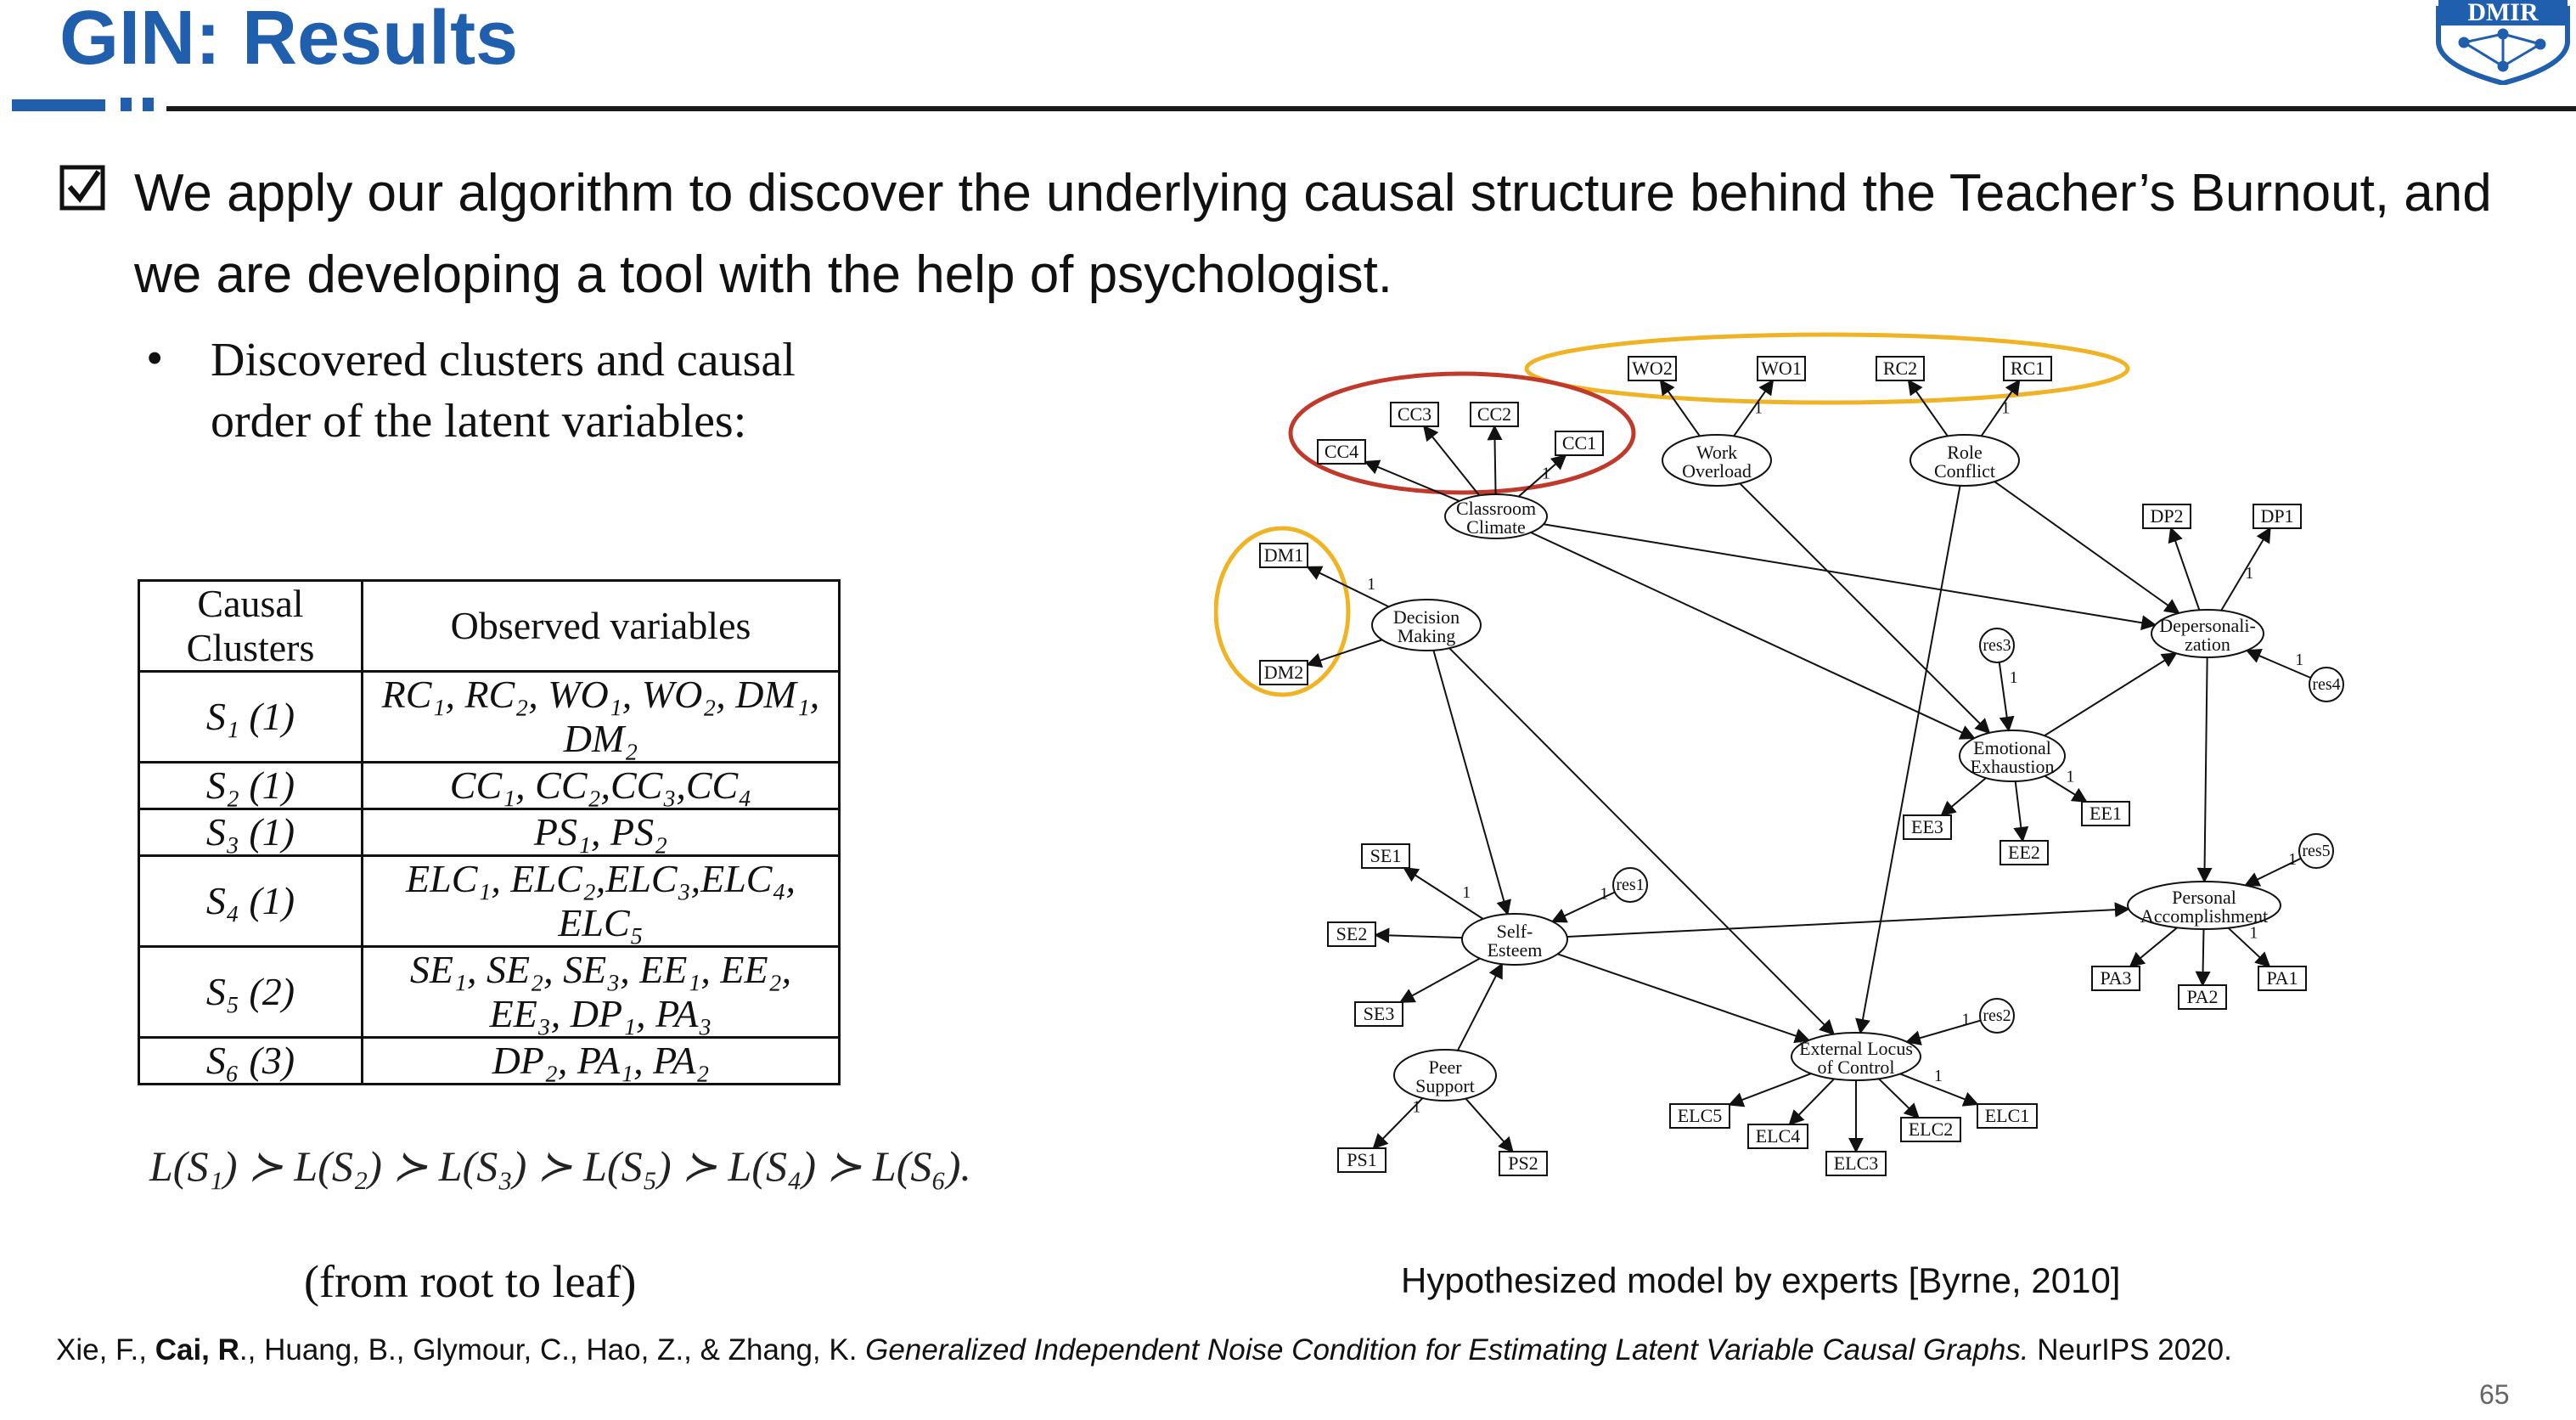 This screenshot has width=2576, height=1420. I want to click on observed-label: CC2, so click(1494, 414).